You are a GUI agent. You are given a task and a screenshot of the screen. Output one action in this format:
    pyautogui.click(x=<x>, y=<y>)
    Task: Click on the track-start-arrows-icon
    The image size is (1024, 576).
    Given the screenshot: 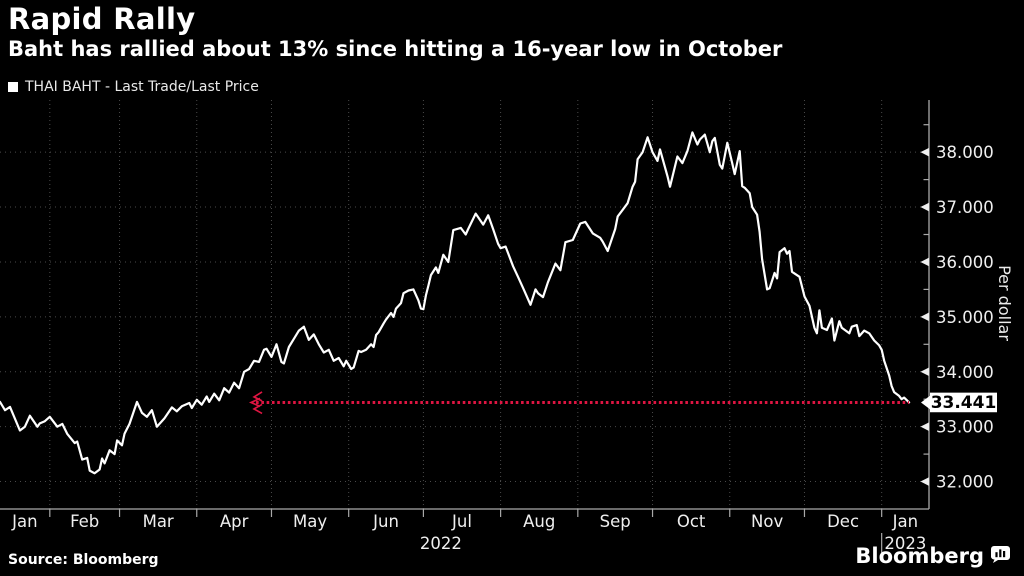 What is the action you would take?
    pyautogui.click(x=255, y=403)
    